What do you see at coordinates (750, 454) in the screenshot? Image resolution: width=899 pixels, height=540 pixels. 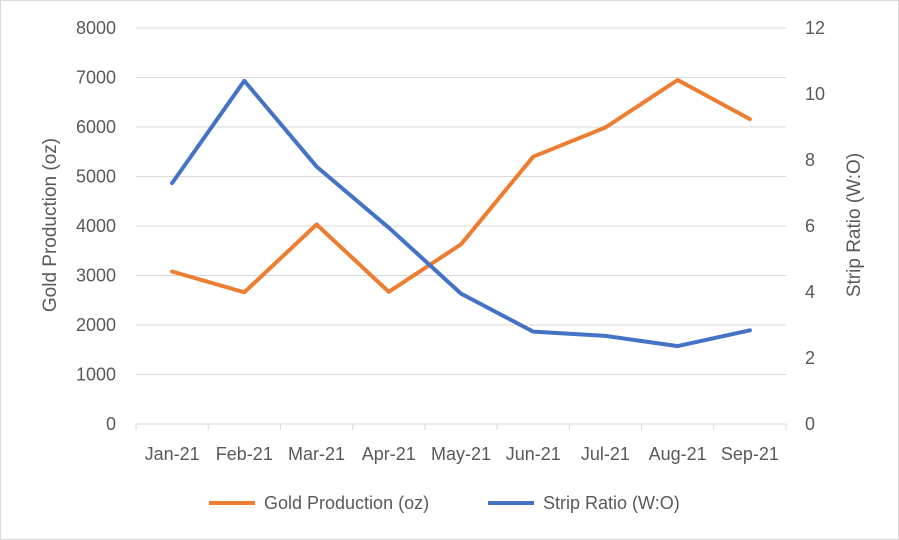 I see `x-tick-label: Sep-21` at bounding box center [750, 454].